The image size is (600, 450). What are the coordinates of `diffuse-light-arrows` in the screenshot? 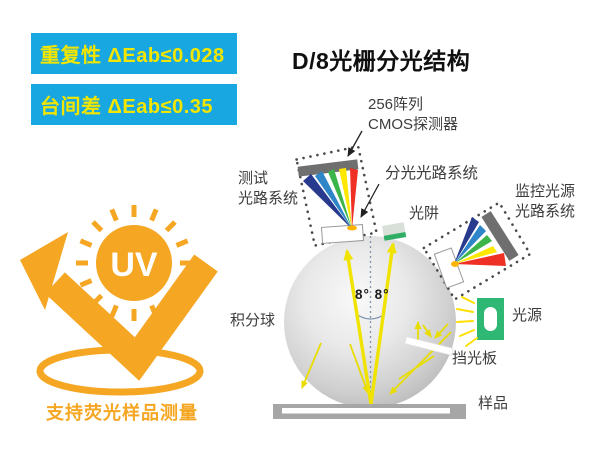 It's located at (376, 358).